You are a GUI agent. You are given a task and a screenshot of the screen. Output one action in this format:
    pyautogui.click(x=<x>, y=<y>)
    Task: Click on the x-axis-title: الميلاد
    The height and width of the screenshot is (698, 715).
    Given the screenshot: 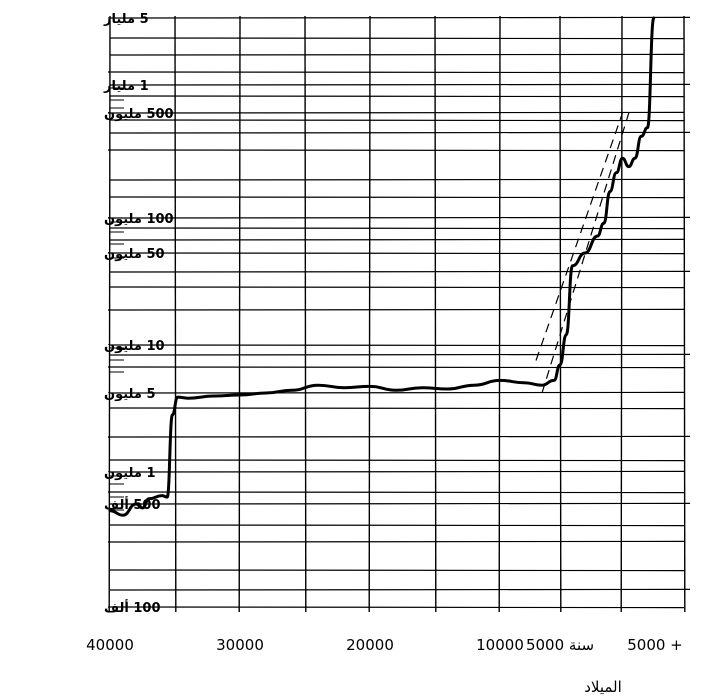 What is the action you would take?
    pyautogui.click(x=603, y=687)
    